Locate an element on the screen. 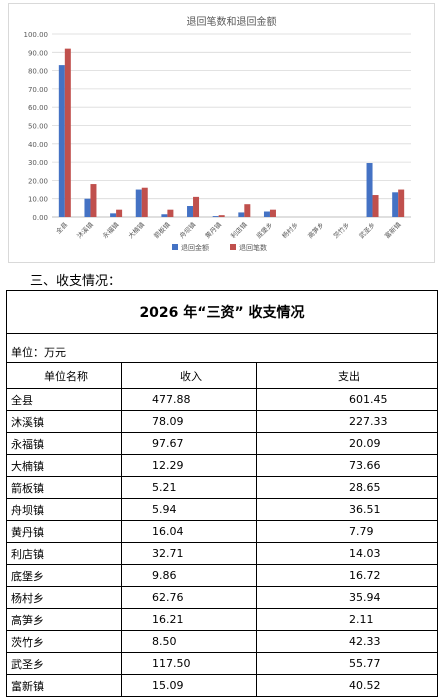 This screenshot has height=697, width=445. x-tick-label: 利店镇 is located at coordinates (239, 230).